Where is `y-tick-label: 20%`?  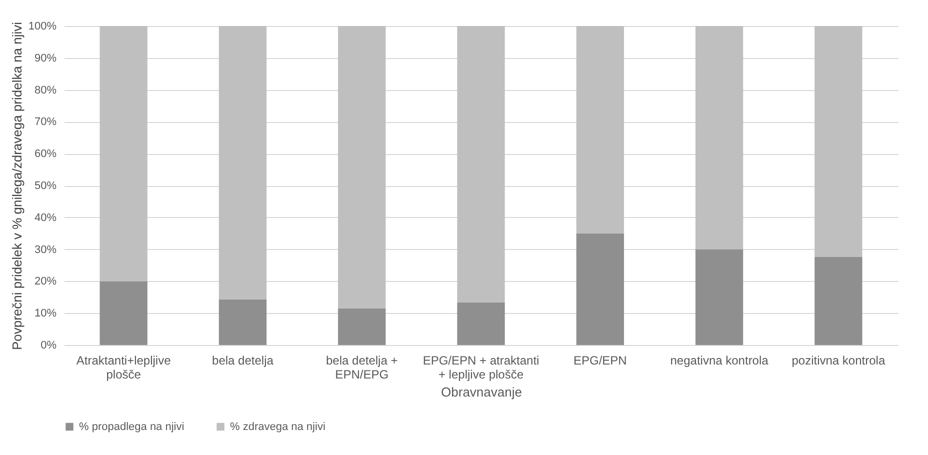
y-tick-label: 20% is located at coordinates (45, 282).